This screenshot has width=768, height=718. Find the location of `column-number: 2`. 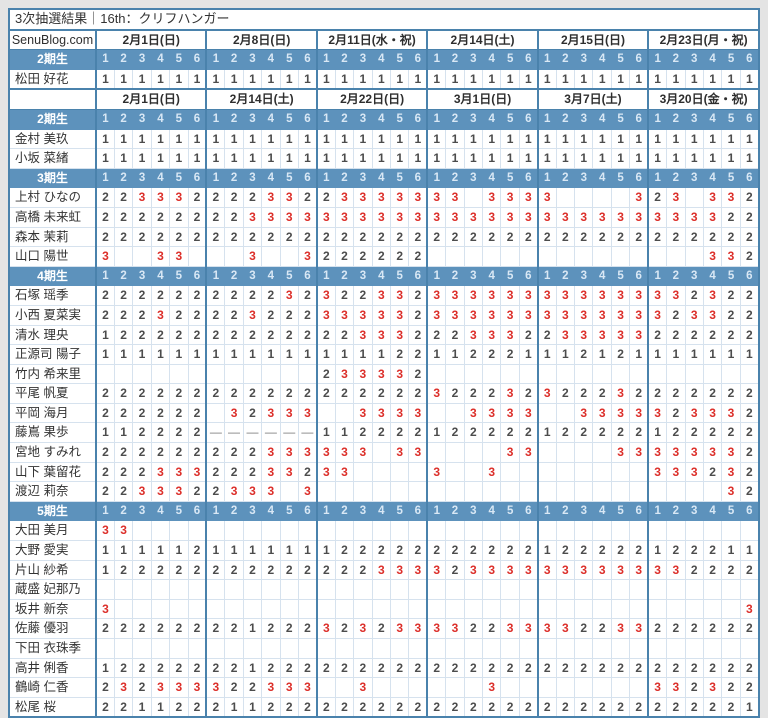

column-number: 2 is located at coordinates (344, 178).